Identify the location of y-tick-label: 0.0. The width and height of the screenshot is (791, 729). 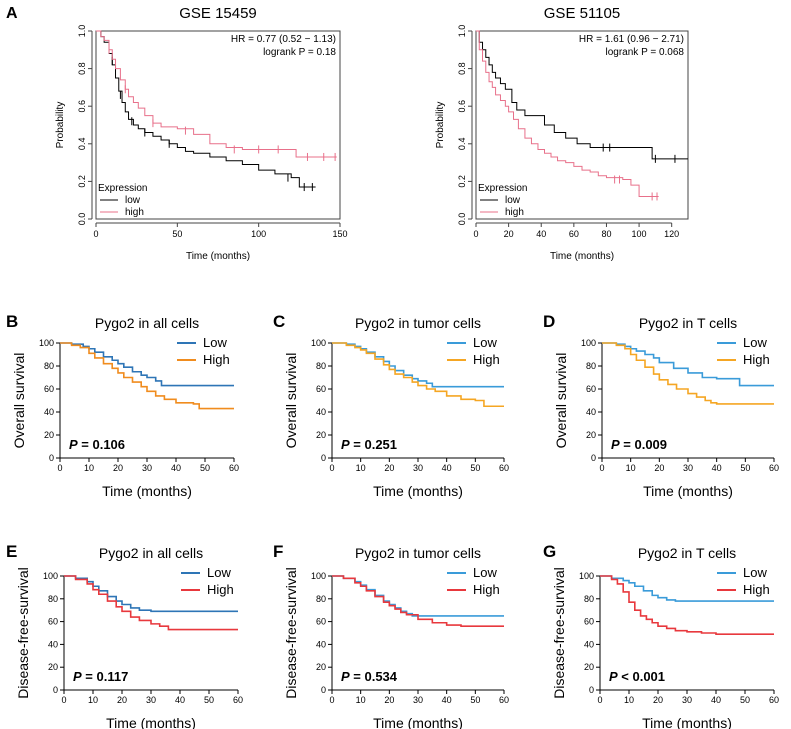
(462, 219).